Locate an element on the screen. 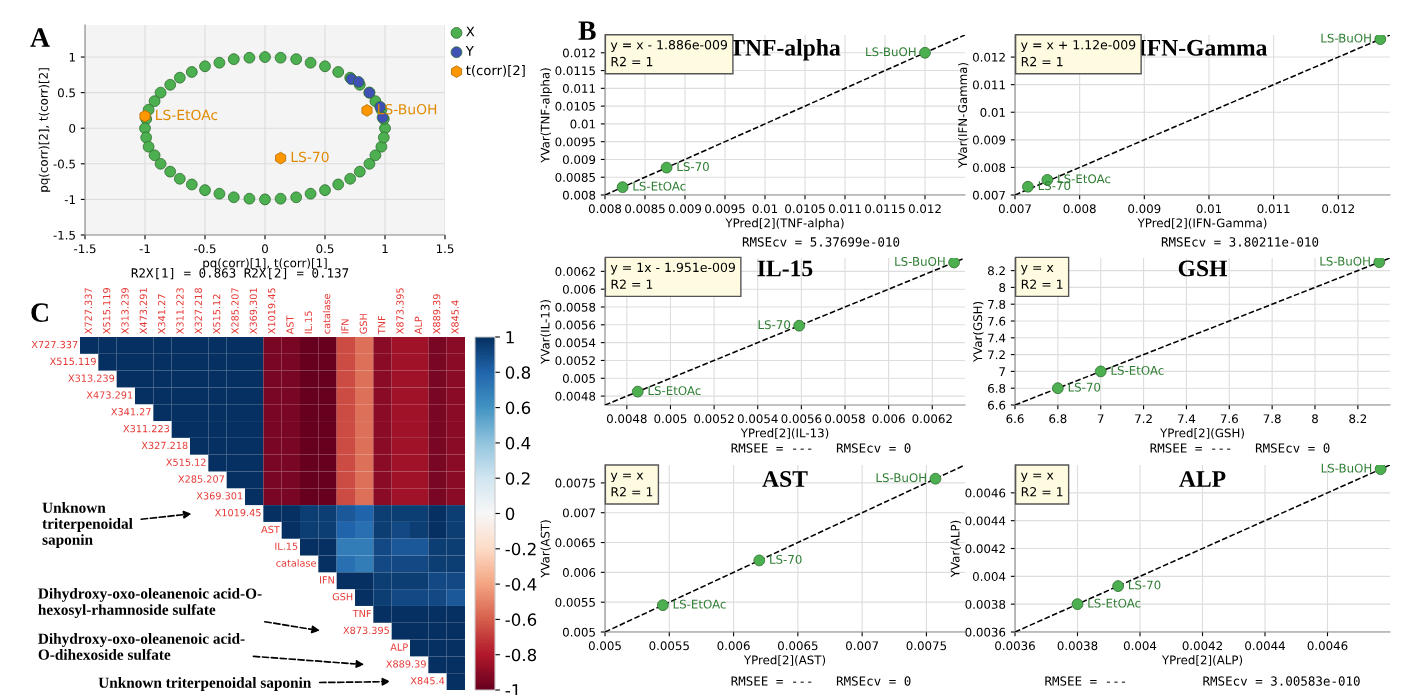 This screenshot has width=1403, height=695. y-tick-label: 0.0105 is located at coordinates (575, 106).